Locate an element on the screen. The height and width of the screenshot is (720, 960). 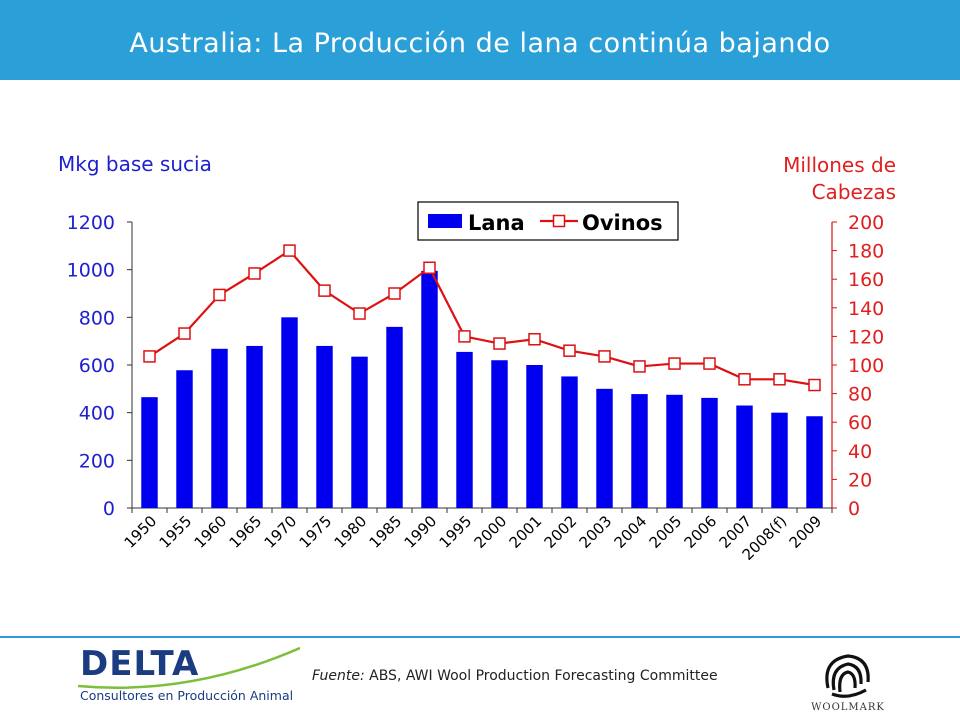
left-tick-label: 1200 is located at coordinates (91, 223).